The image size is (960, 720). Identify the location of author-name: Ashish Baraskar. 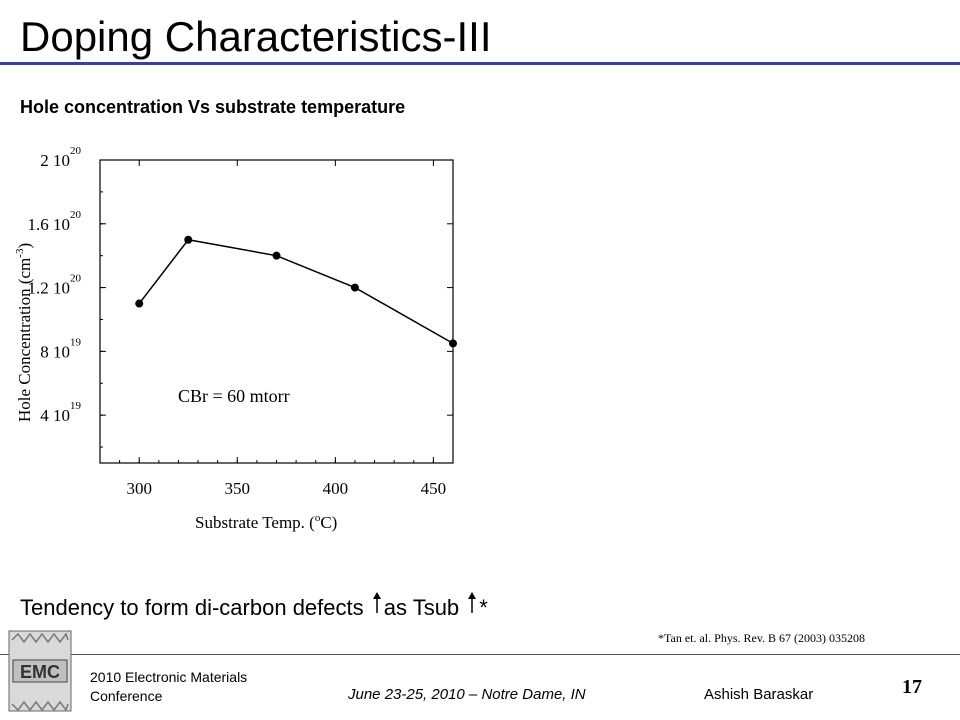
(759, 694).